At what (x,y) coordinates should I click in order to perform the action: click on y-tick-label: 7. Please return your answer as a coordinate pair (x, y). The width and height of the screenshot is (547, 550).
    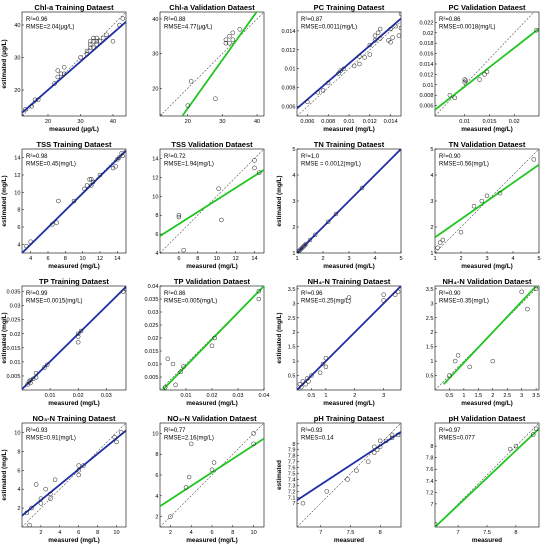
    Looking at the image, I should click on (293, 504).